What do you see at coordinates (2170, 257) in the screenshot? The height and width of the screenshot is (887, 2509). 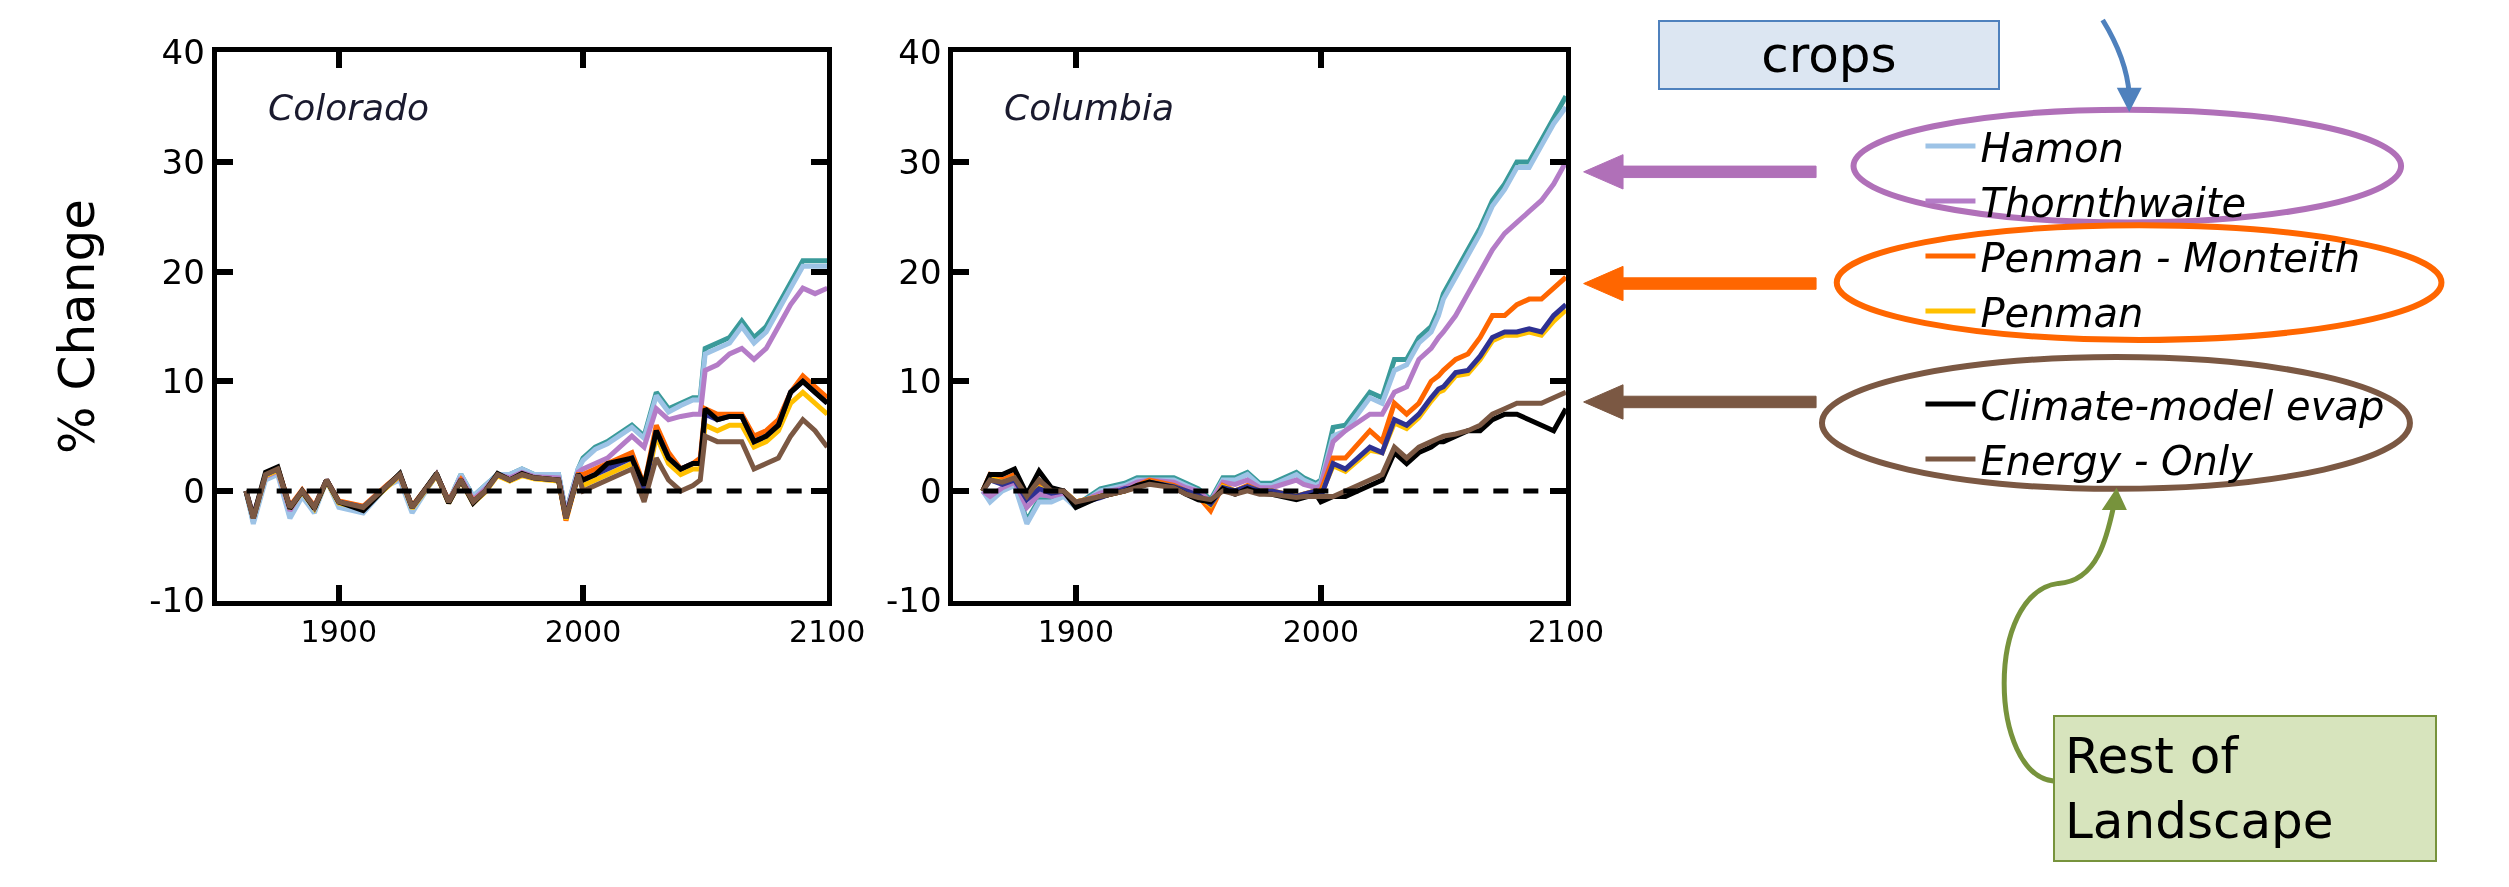 I see `legend-label: Penman - Monteith` at bounding box center [2170, 257].